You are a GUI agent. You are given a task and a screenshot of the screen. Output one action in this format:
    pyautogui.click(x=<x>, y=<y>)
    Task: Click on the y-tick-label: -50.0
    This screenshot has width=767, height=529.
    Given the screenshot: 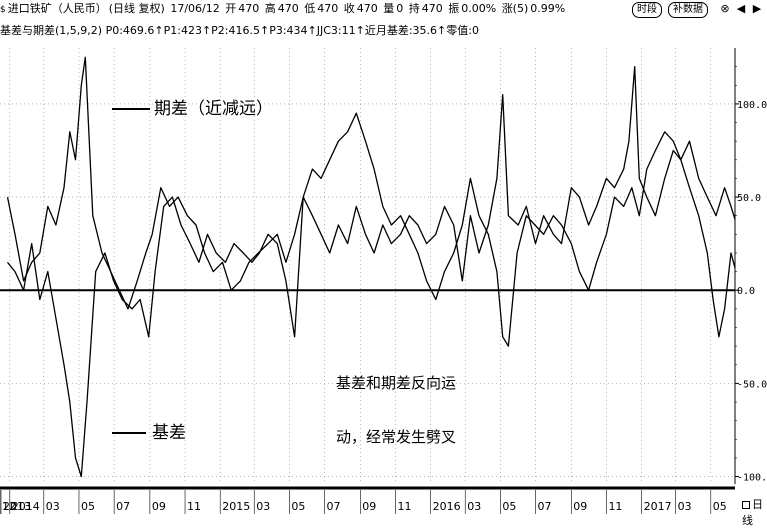 What is the action you would take?
    pyautogui.click(x=752, y=384)
    